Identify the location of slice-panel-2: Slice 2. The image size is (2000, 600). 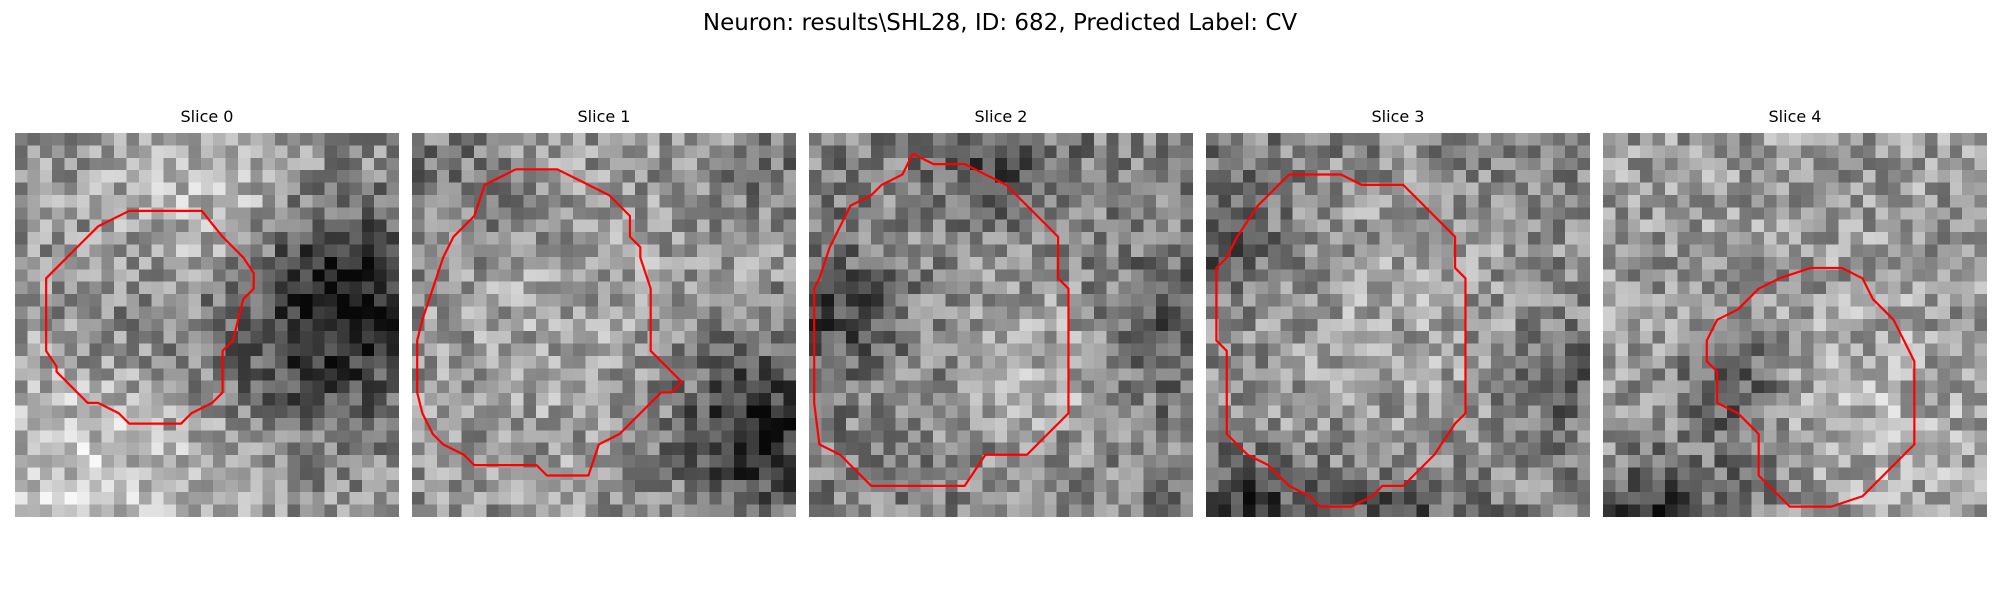
(1001, 313).